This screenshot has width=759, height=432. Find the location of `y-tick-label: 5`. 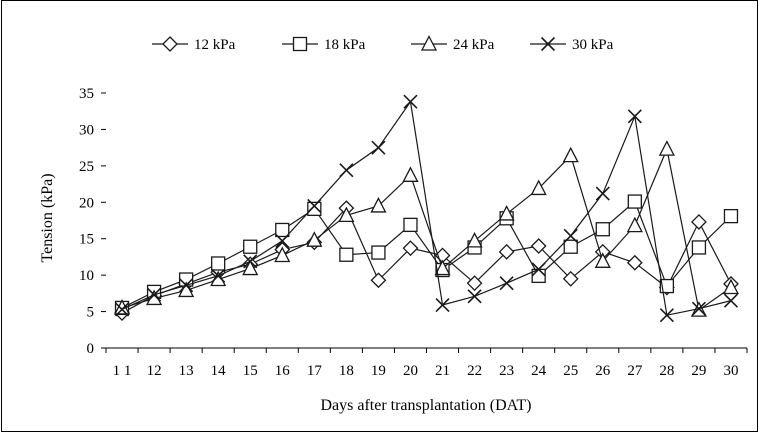

y-tick-label: 5 is located at coordinates (91, 313).